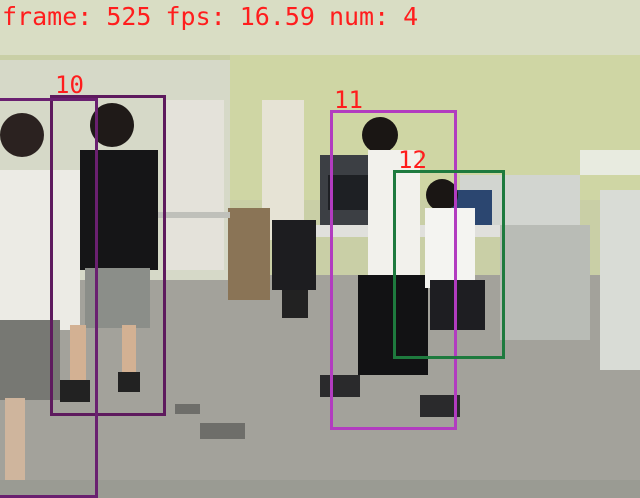  Describe the element at coordinates (49, 298) in the screenshot. I see `track-box-left` at that location.